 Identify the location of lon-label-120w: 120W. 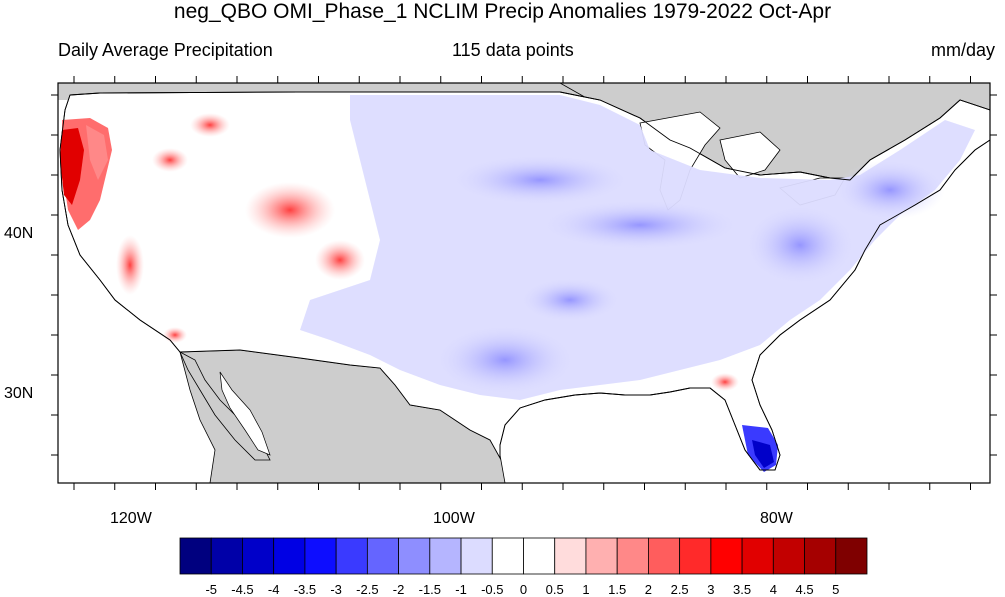
(131, 518).